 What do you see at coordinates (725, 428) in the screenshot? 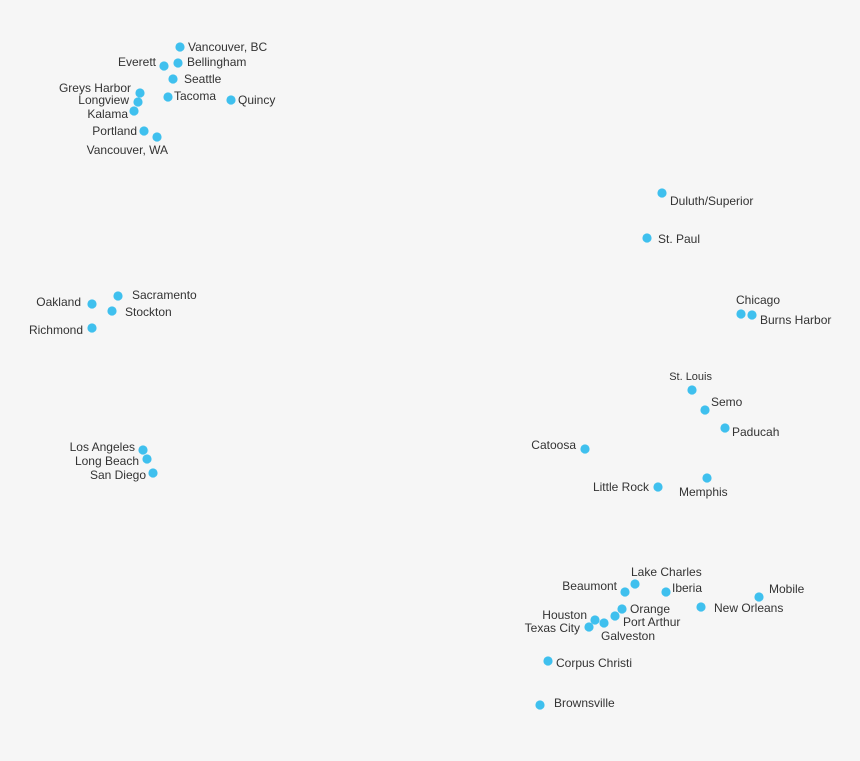
I see `port-marker-paducah` at bounding box center [725, 428].